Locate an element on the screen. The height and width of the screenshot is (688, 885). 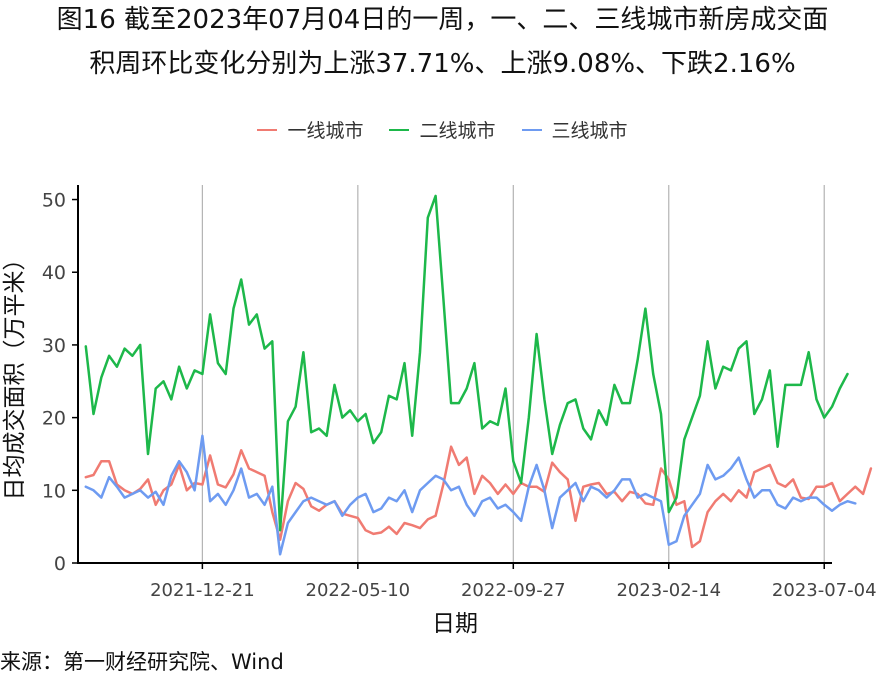
x-axis-title: 日期 is located at coordinates (455, 624).